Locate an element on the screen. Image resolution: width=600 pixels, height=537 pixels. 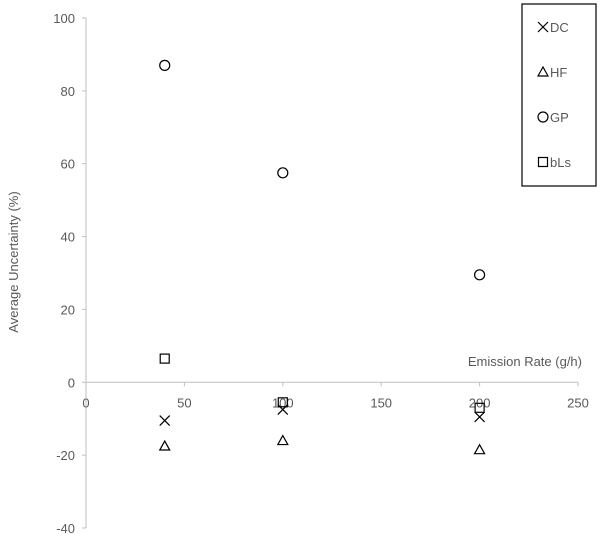
y-tick-labels: -40 -20 0 20 40 60 80 100 is located at coordinates (69, 273).